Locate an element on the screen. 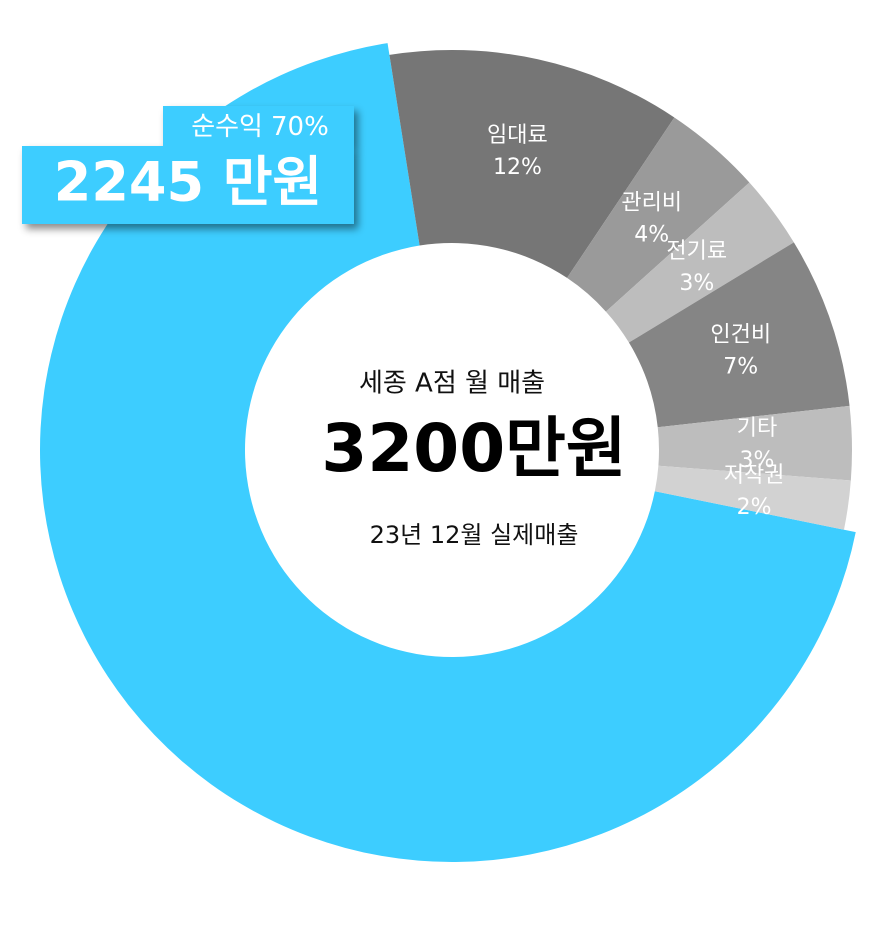 Image resolution: width=894 pixels, height=925 pixels. value-label: 12% is located at coordinates (517, 167).